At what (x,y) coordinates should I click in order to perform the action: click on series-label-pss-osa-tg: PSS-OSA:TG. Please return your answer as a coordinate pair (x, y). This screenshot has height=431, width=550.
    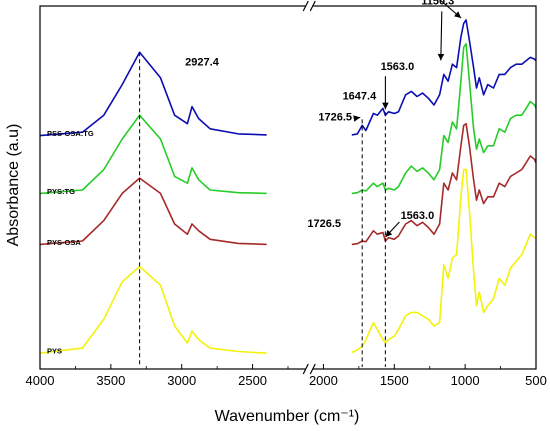
    Looking at the image, I should click on (70, 133).